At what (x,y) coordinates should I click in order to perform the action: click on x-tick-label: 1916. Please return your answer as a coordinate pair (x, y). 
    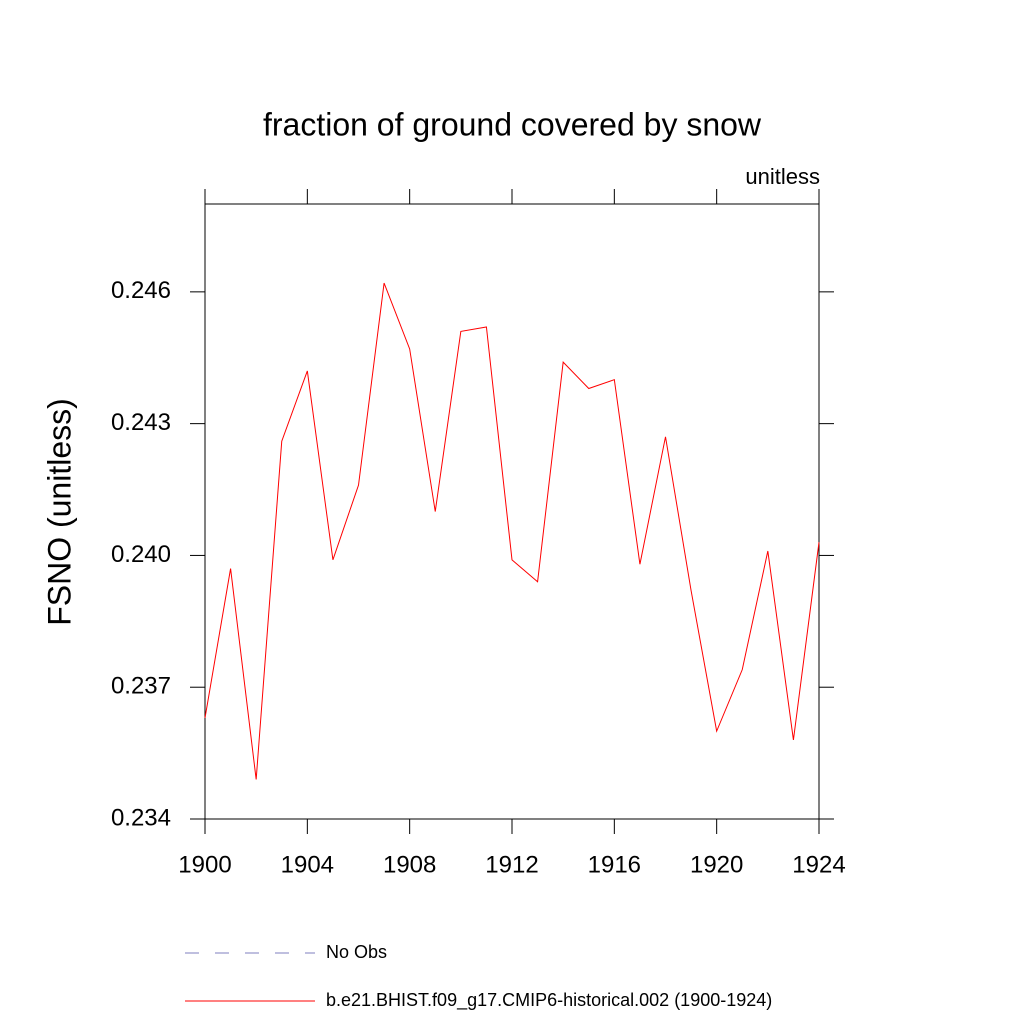
    Looking at the image, I should click on (614, 864).